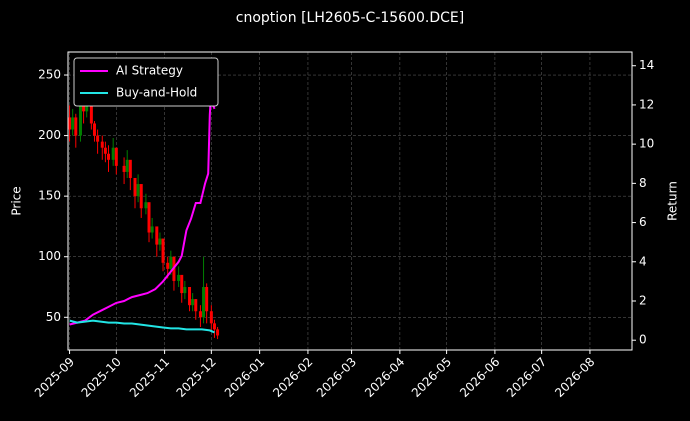  What do you see at coordinates (101, 377) in the screenshot?
I see `x-tick-label: 2025-10` at bounding box center [101, 377].